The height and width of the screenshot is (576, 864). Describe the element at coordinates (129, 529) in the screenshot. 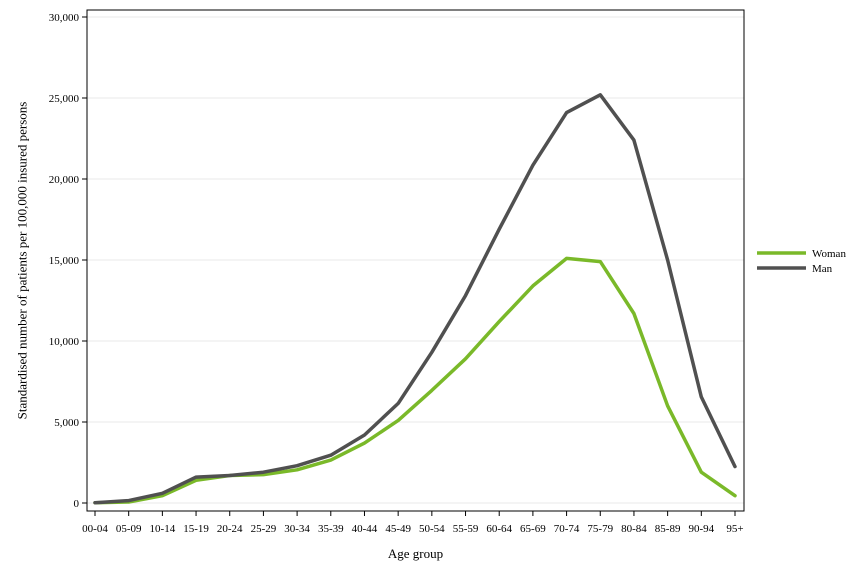

I see `x-tick-label: 05-09` at that location.